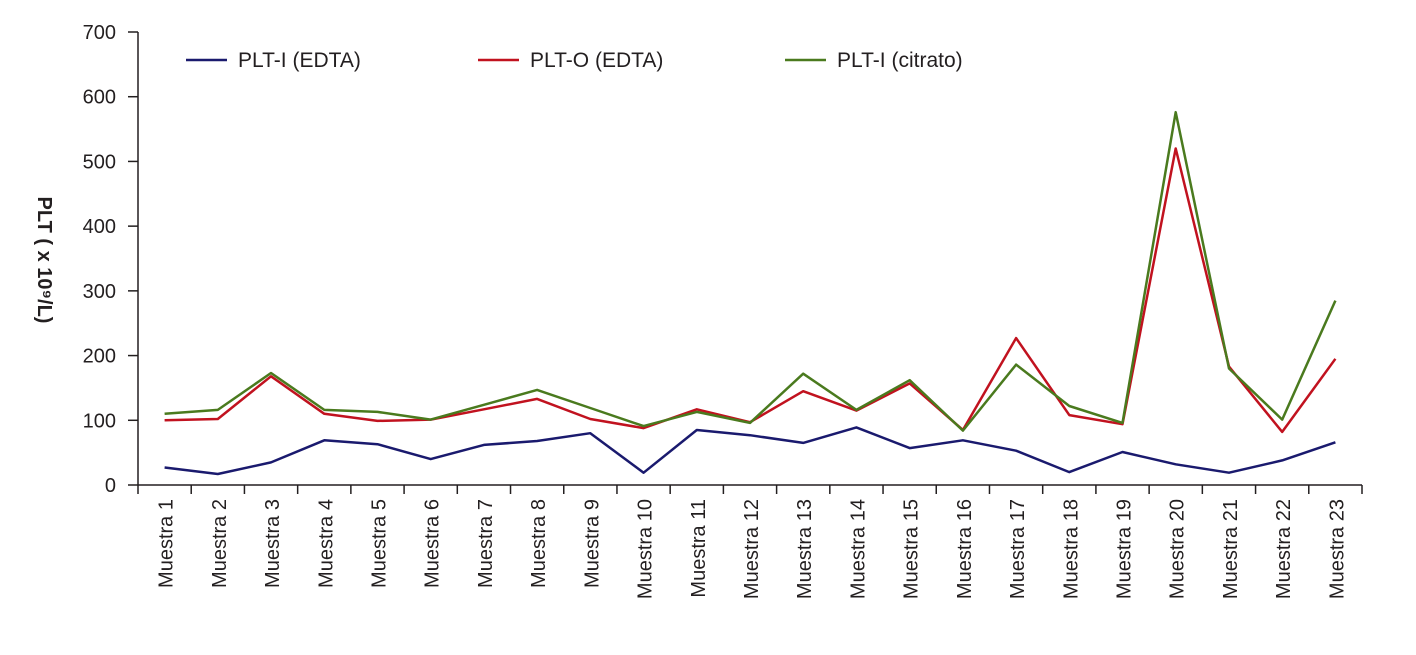 This screenshot has width=1416, height=655. What do you see at coordinates (1071, 549) in the screenshot?
I see `x-tick-label: Muestra 18` at bounding box center [1071, 549].